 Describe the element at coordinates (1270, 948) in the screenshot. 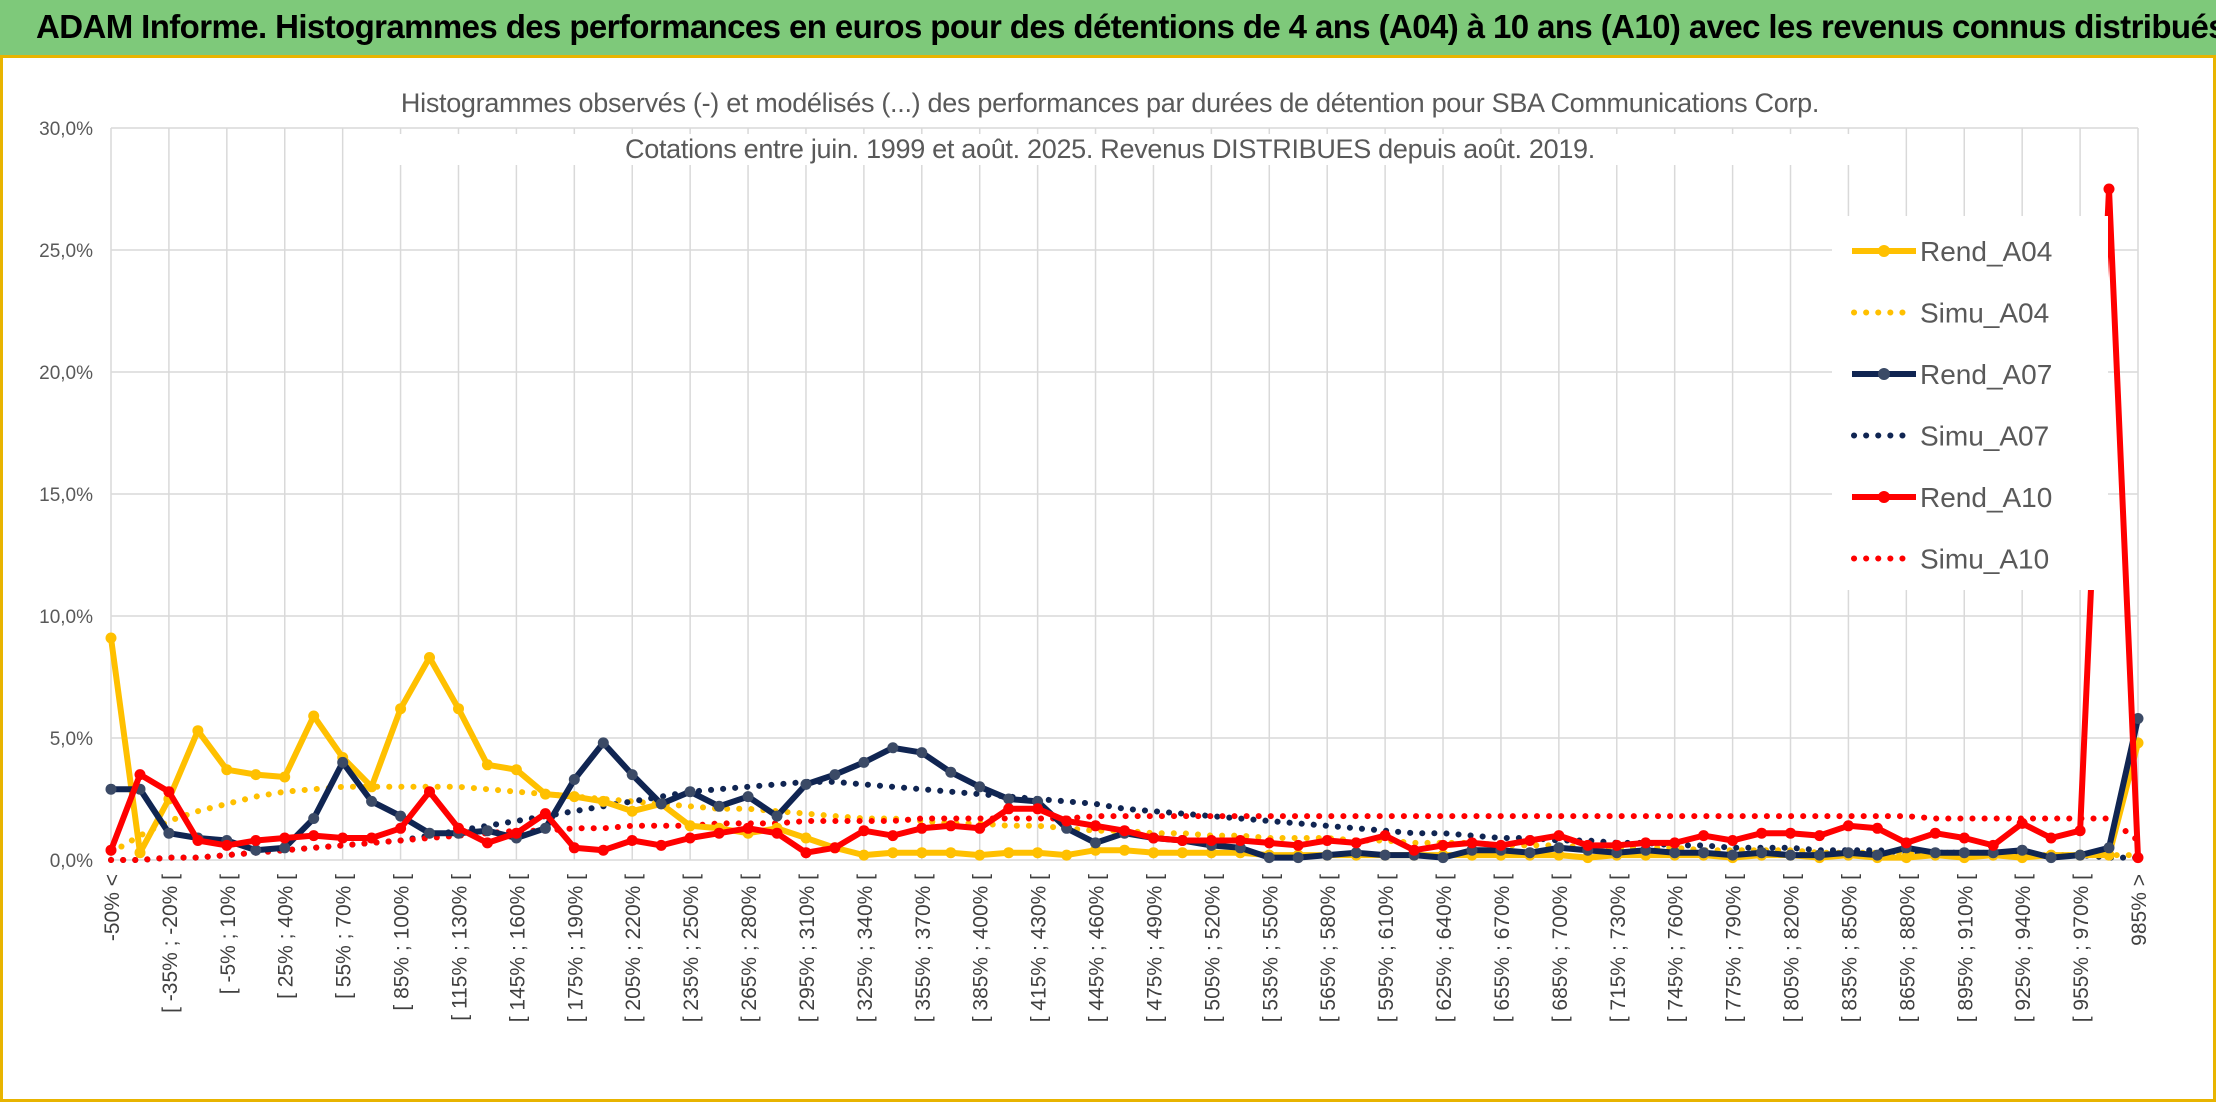

I see `x-tick-label: [ 535% ; 550% [` at that location.